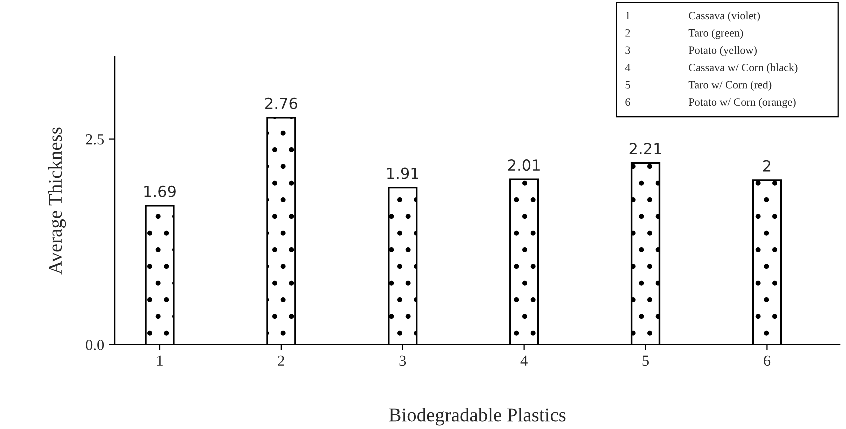 This screenshot has width=846, height=429. What do you see at coordinates (282, 104) in the screenshot?
I see `data-label: 2.76` at bounding box center [282, 104].